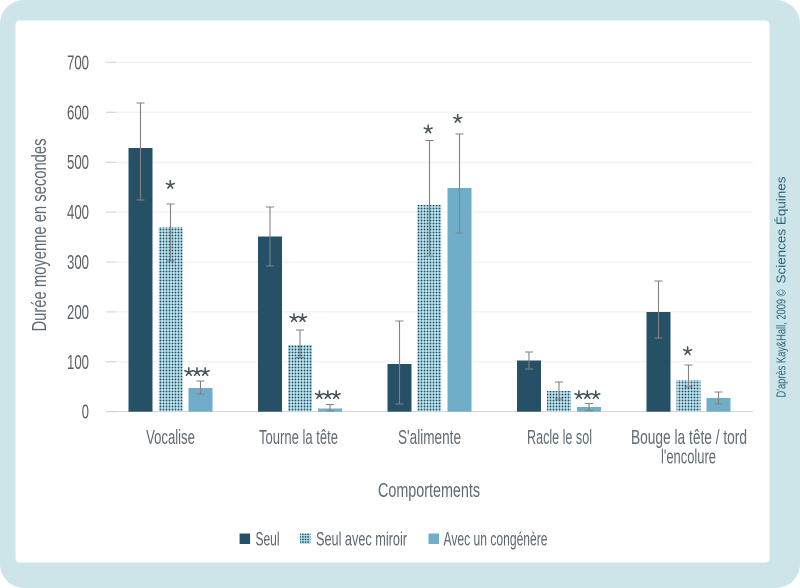  What do you see at coordinates (170, 438) in the screenshot?
I see `svg-text: Vocalise` at bounding box center [170, 438].